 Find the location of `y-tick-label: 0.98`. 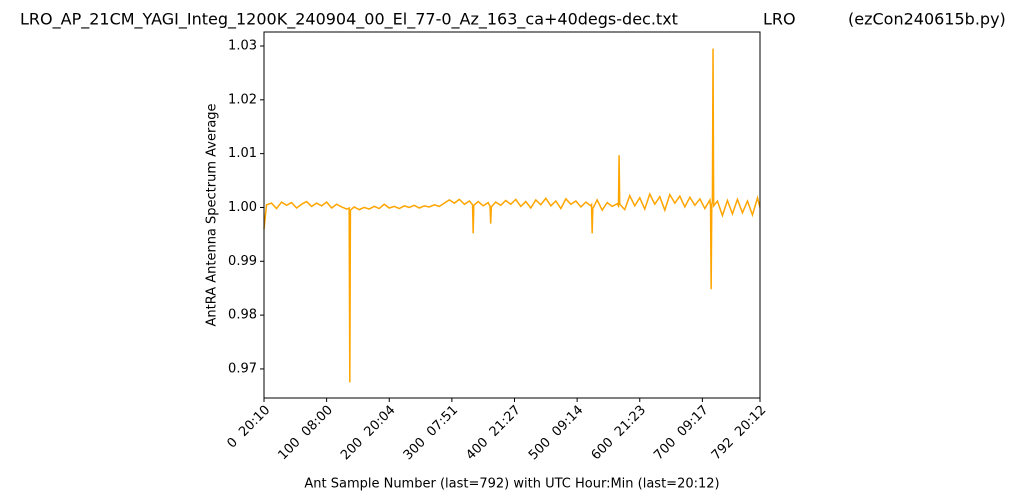

y-tick-label: 0.98 is located at coordinates (242, 315).